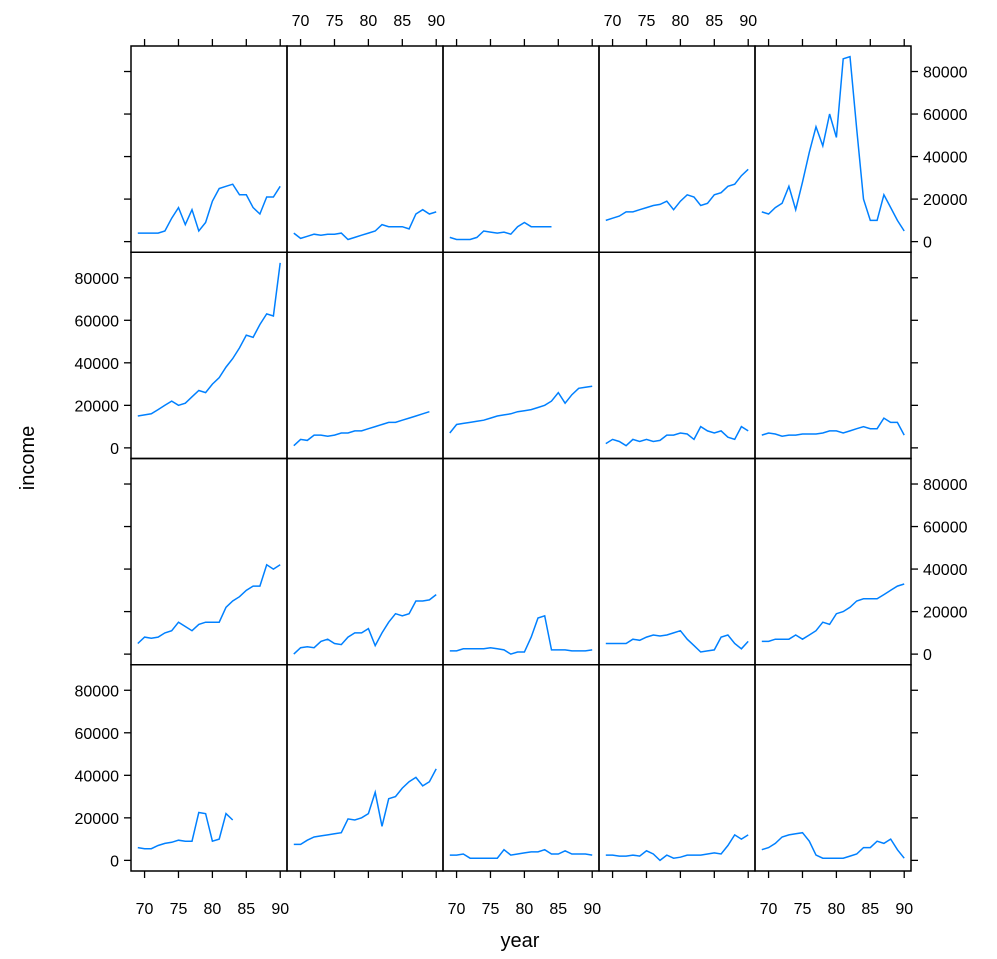 This screenshot has width=997, height=959. What do you see at coordinates (833, 427) in the screenshot?
I see `series-line-r2-c5` at bounding box center [833, 427].